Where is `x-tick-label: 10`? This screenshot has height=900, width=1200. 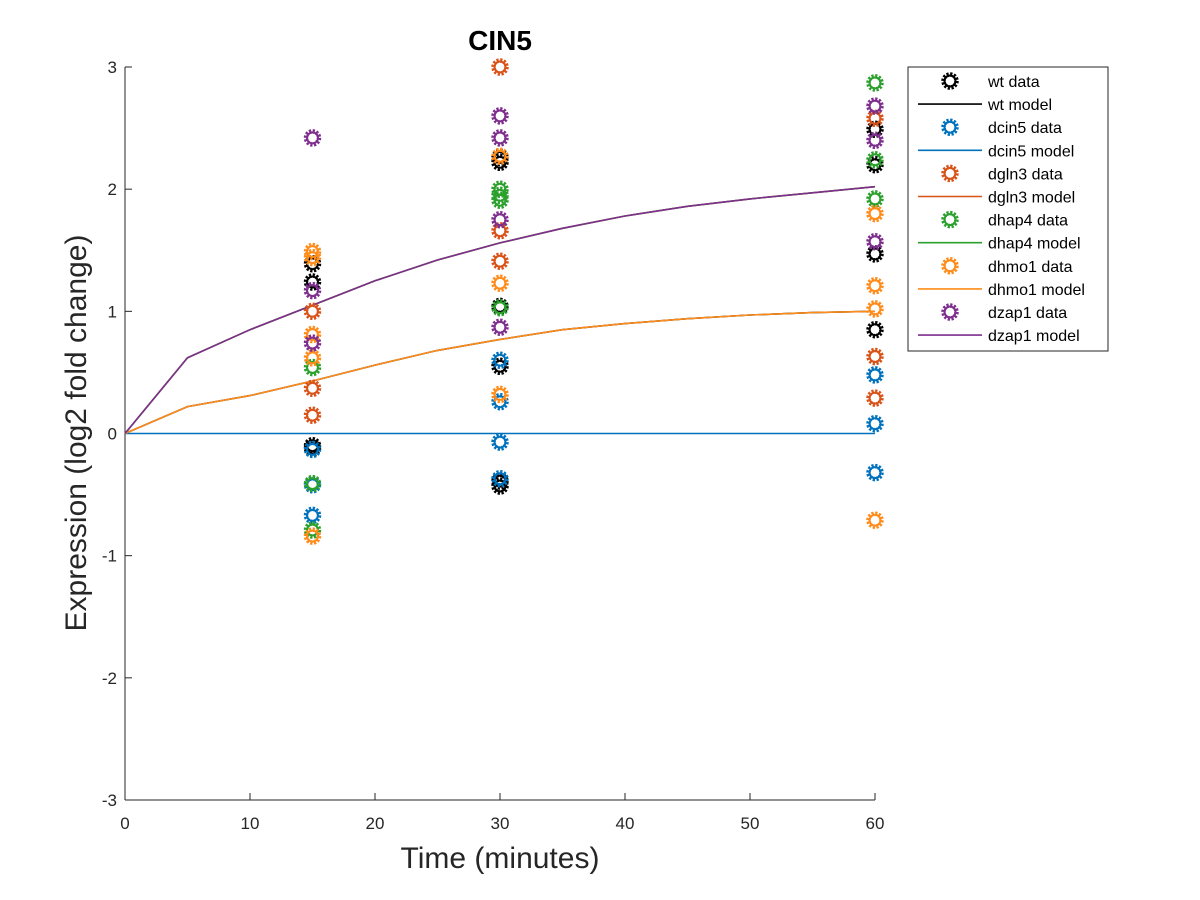
x-tick-label: 10 is located at coordinates (250, 823).